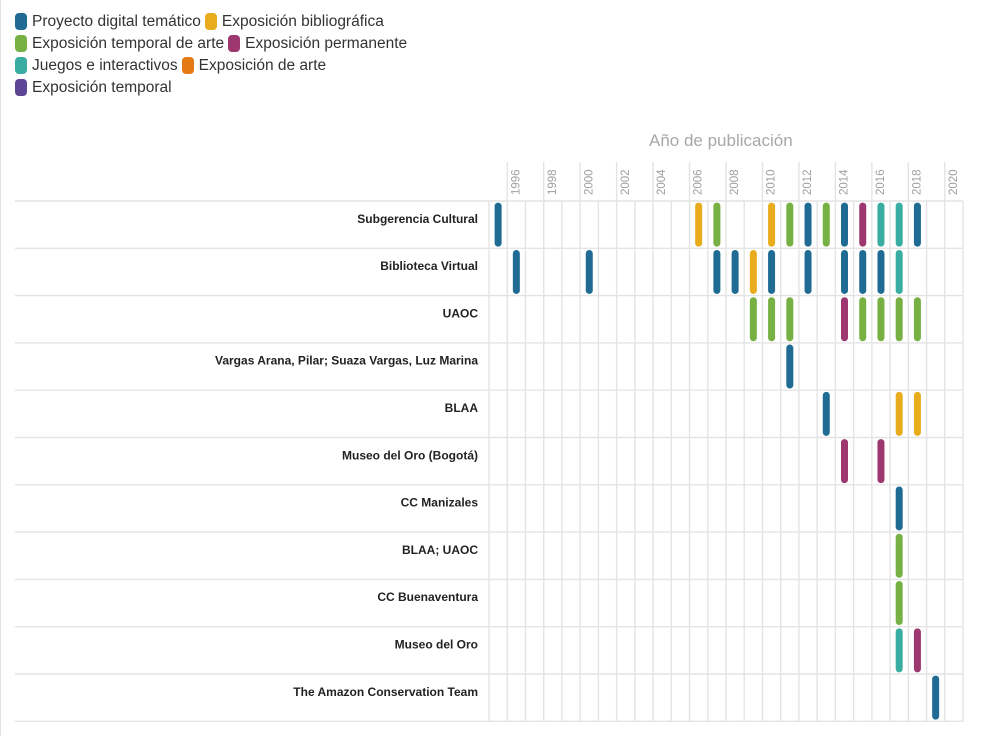 The image size is (986, 736). Describe the element at coordinates (262, 65) in the screenshot. I see `legend-label: Exposición de arte` at that location.